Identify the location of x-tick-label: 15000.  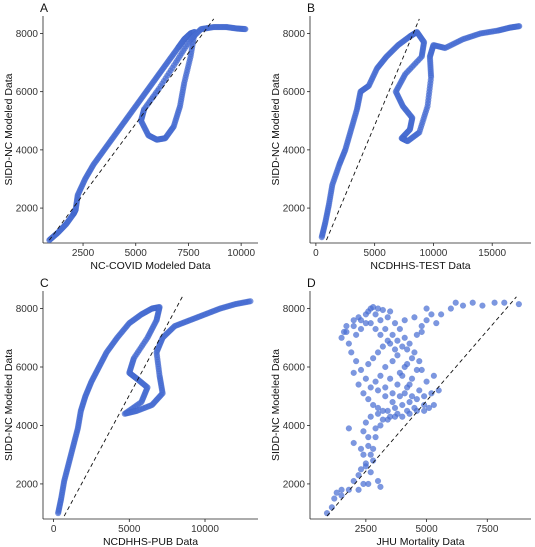
(492, 253).